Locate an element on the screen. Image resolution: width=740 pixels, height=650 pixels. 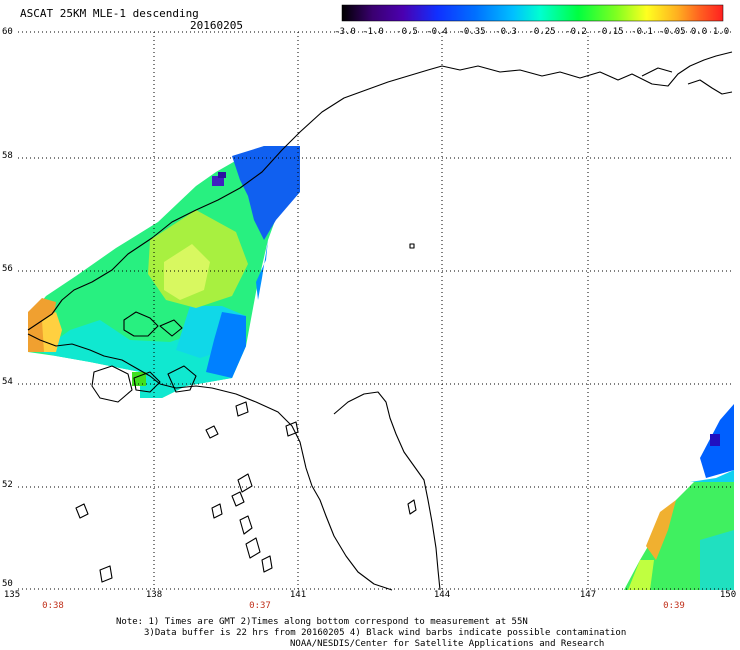
pass-time: 0:38 is located at coordinates (53, 606).